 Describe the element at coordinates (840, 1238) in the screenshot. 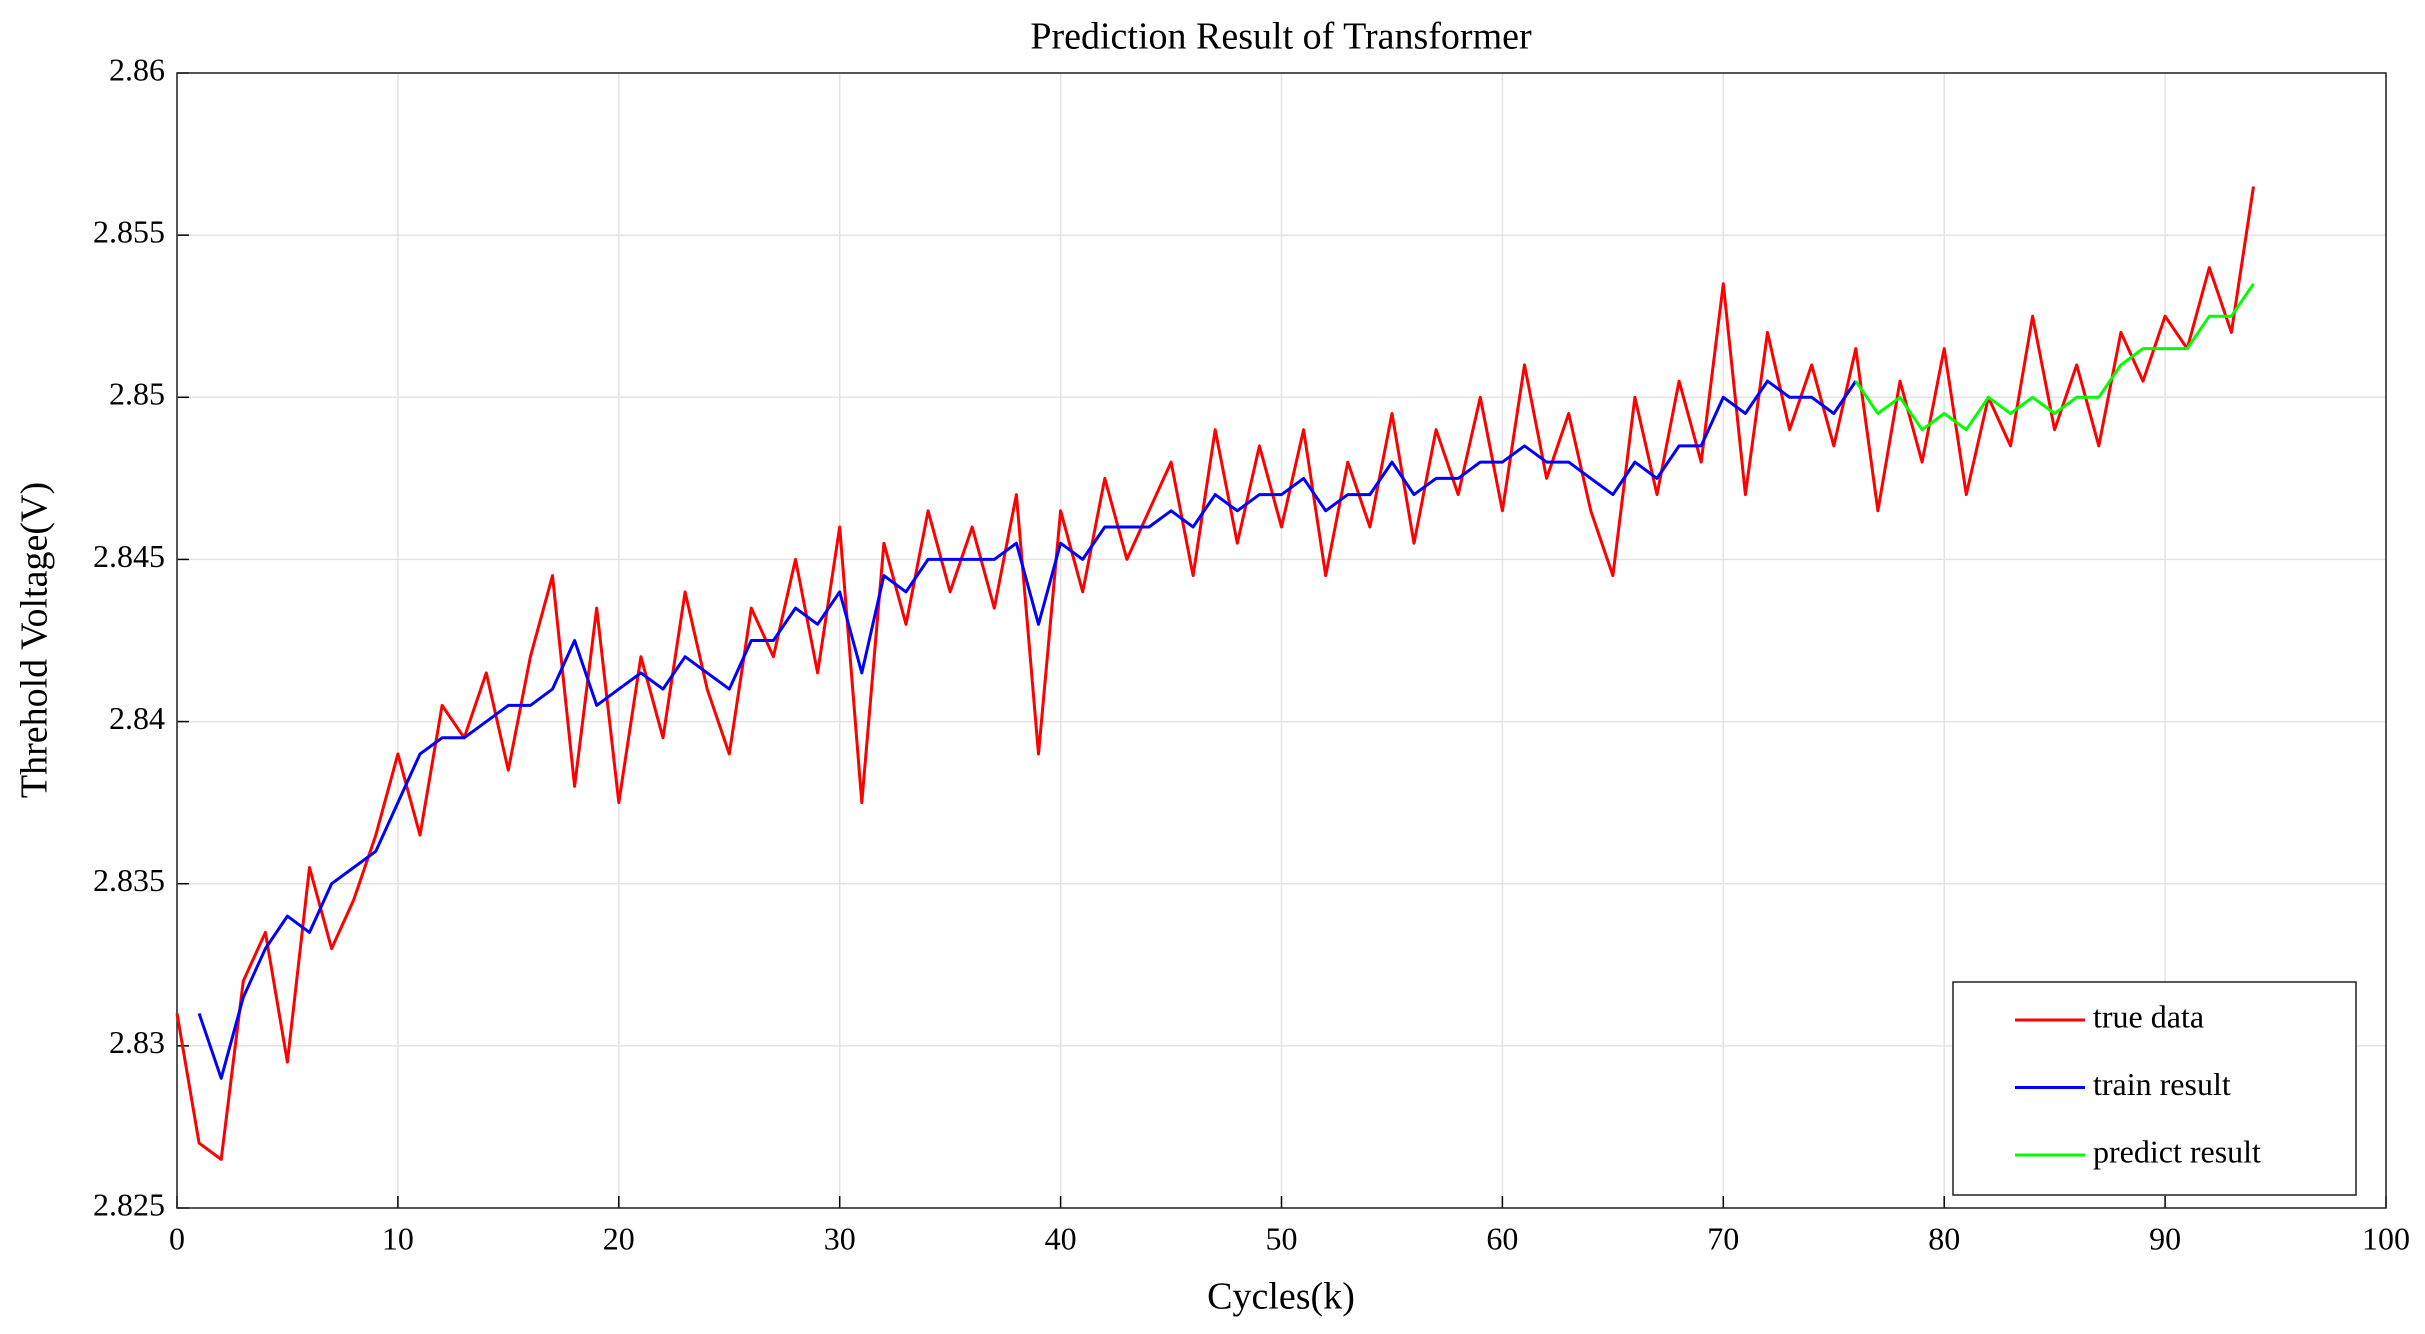

I see `x-tick-label: 30` at that location.